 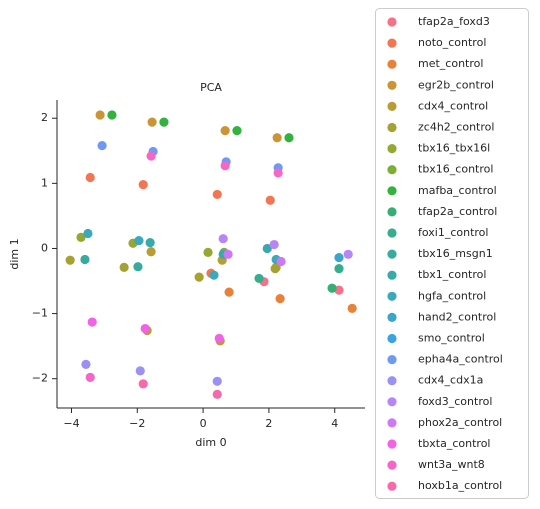 I want to click on legend-label: smo_control, so click(x=451, y=338).